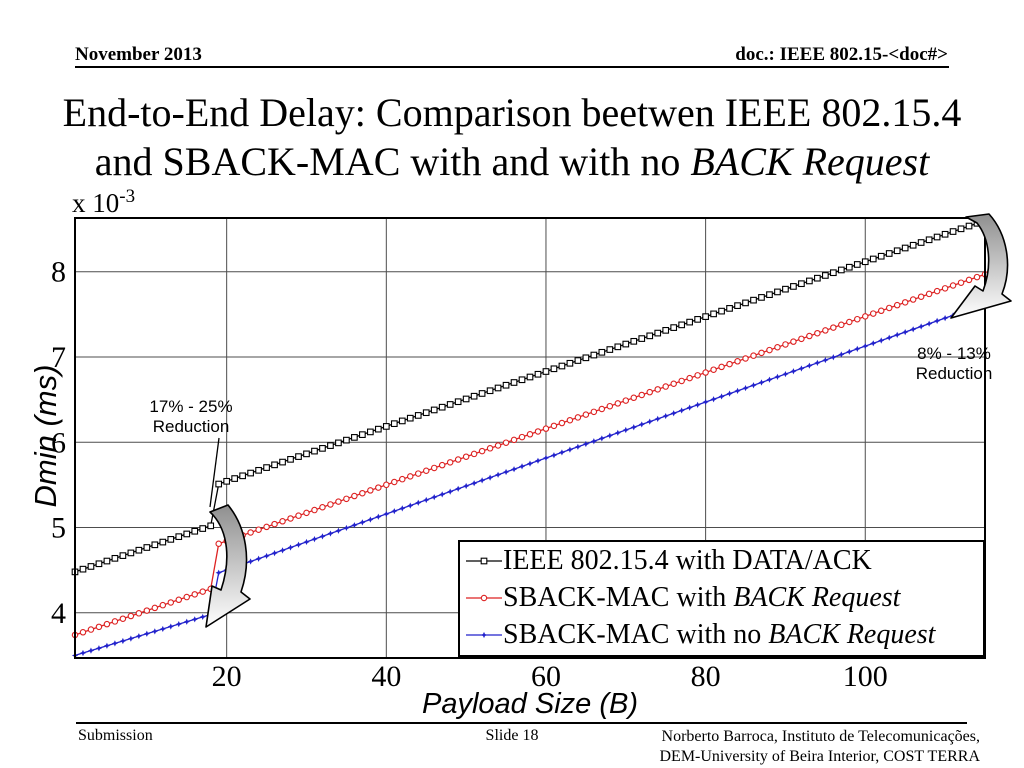 This screenshot has height=768, width=1024. I want to click on legend-label: SBACK-MAC with BACK Request, so click(702, 597).